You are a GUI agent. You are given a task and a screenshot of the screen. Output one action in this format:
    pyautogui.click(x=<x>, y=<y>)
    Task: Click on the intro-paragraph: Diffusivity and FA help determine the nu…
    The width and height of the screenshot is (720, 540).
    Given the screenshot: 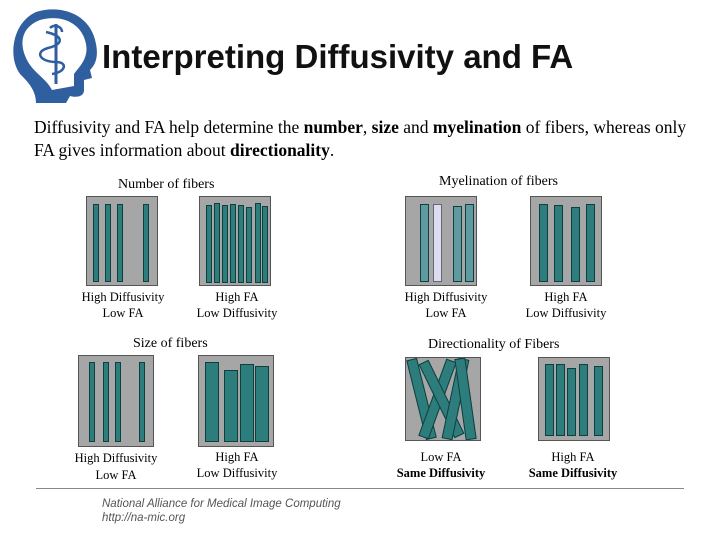 What is the action you would take?
    pyautogui.click(x=360, y=138)
    